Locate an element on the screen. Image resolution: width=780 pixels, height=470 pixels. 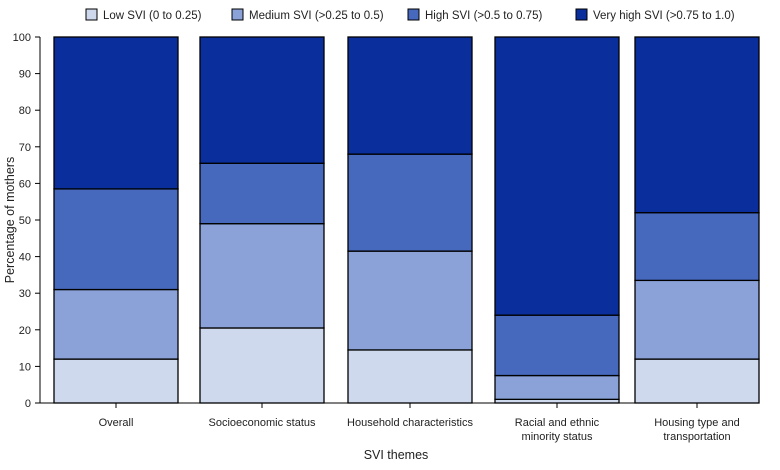
y-tick-label: 40 is located at coordinates (25, 258).